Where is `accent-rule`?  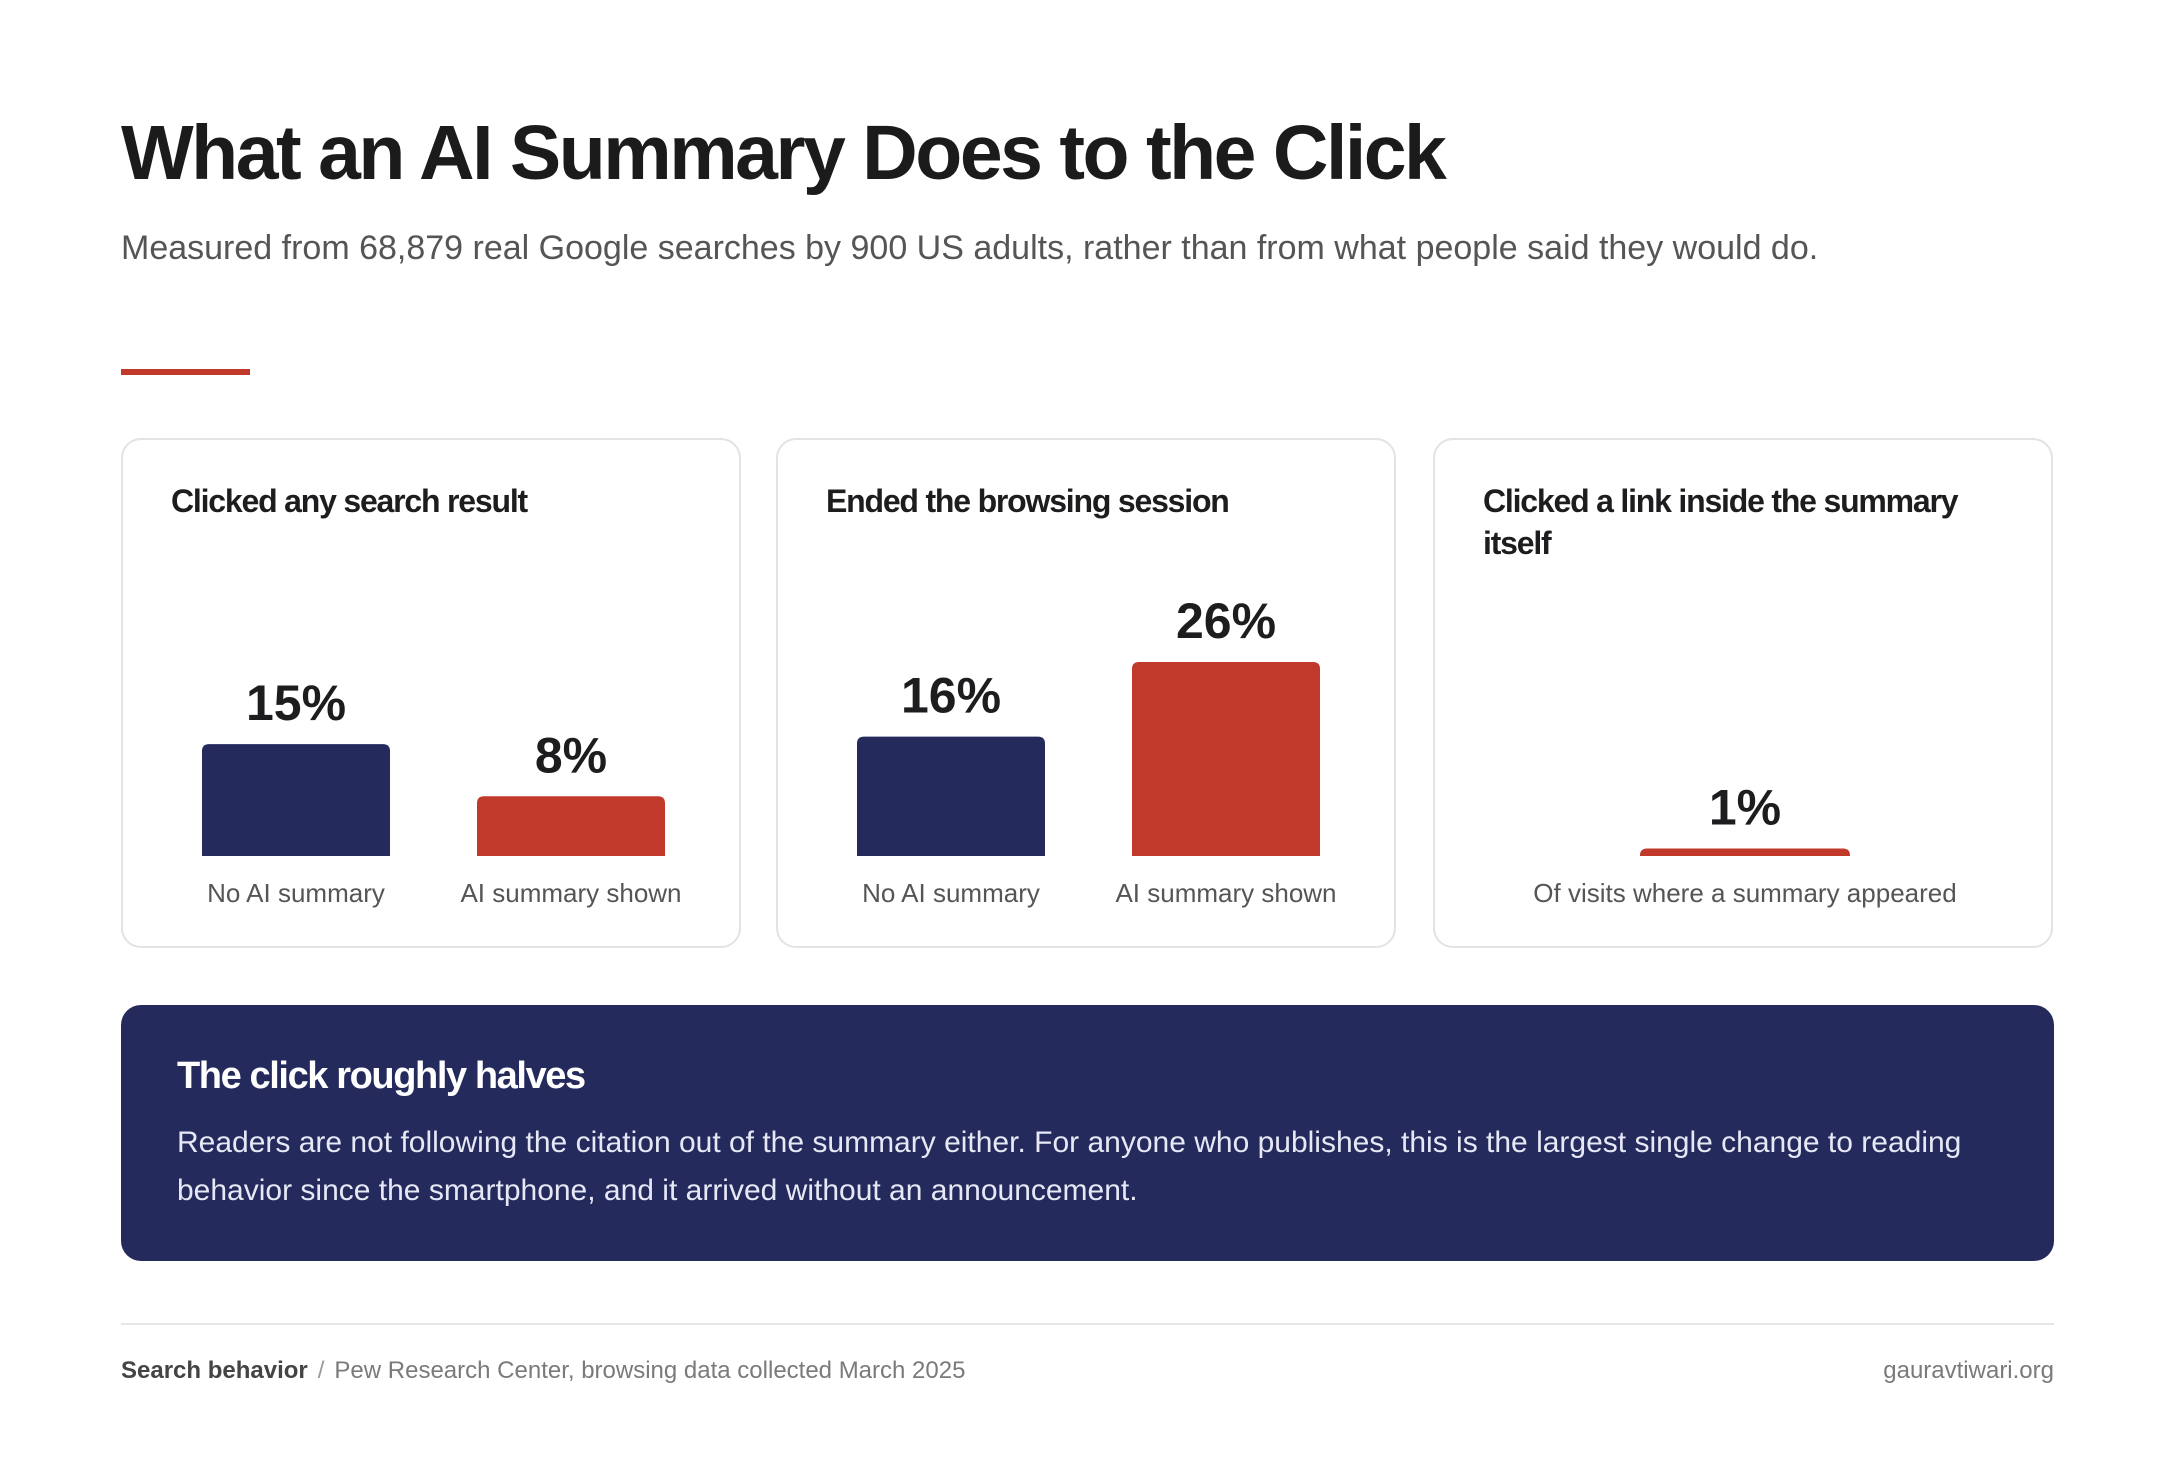 accent-rule is located at coordinates (185, 372).